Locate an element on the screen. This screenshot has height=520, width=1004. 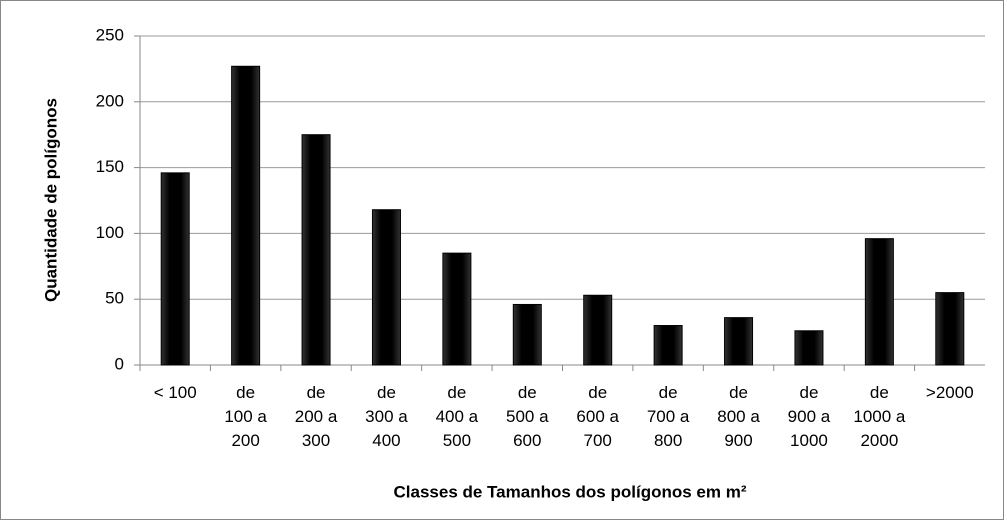
x-tick-label: de 400 a 500 is located at coordinates (457, 416).